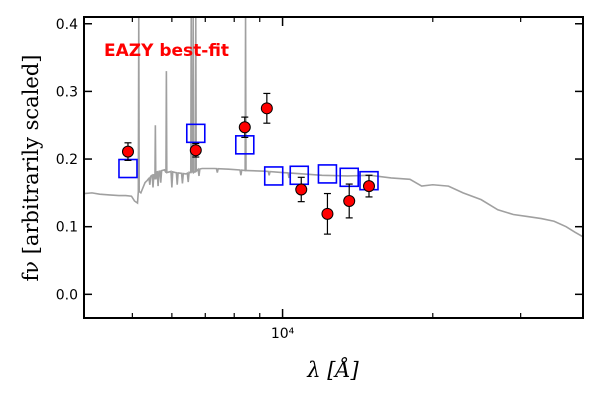  Describe the element at coordinates (67, 160) in the screenshot. I see `y-tick-label-2: 0.2` at that location.